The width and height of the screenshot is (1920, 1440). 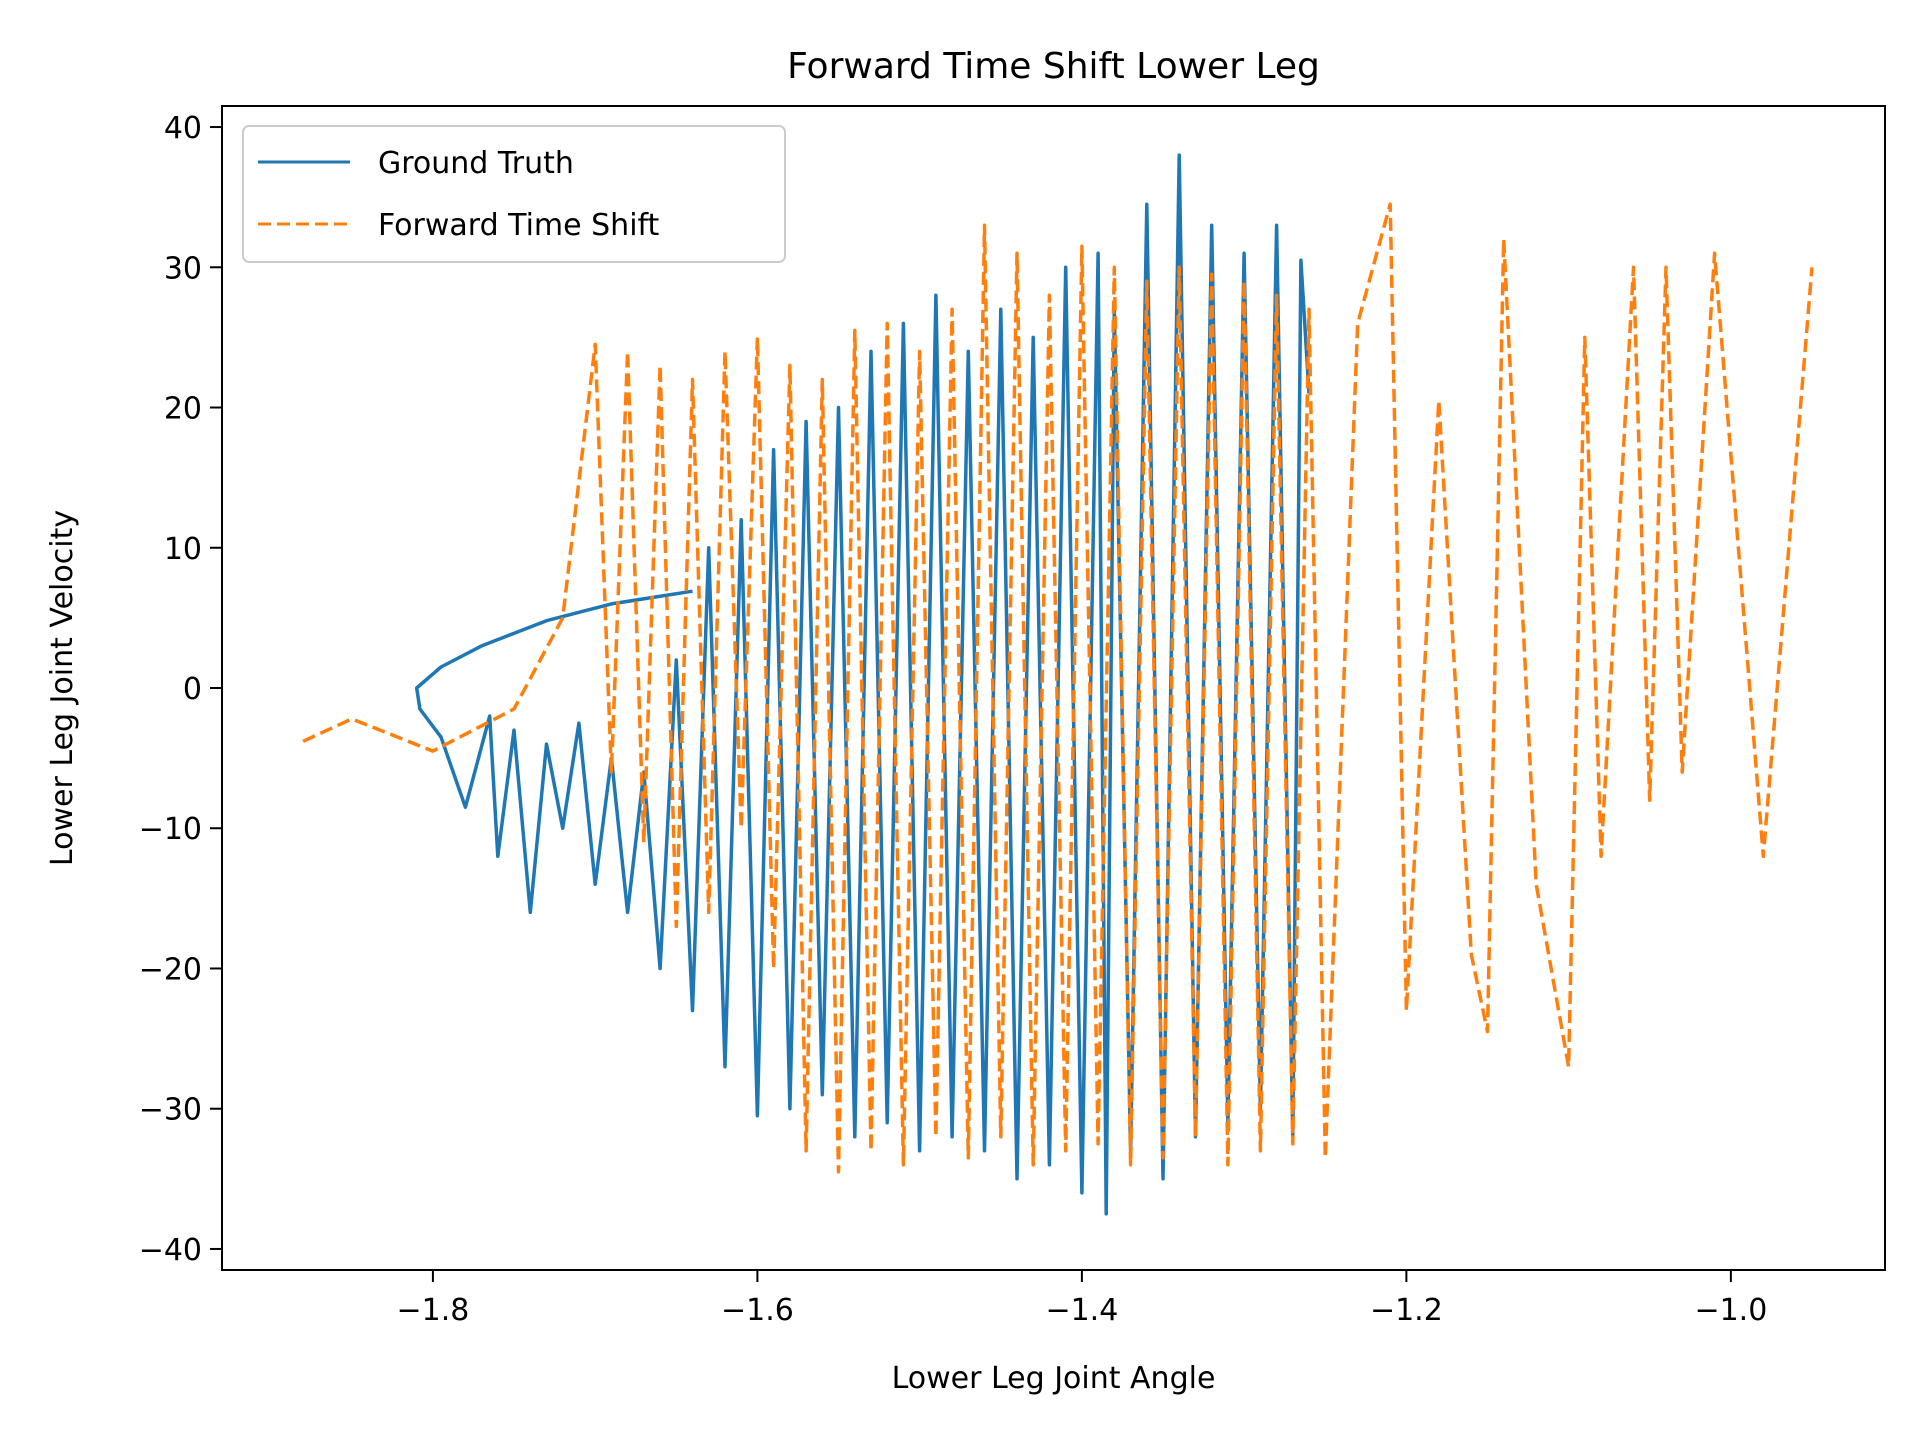 I want to click on x-tick-label: −1.0, so click(x=1730, y=1310).